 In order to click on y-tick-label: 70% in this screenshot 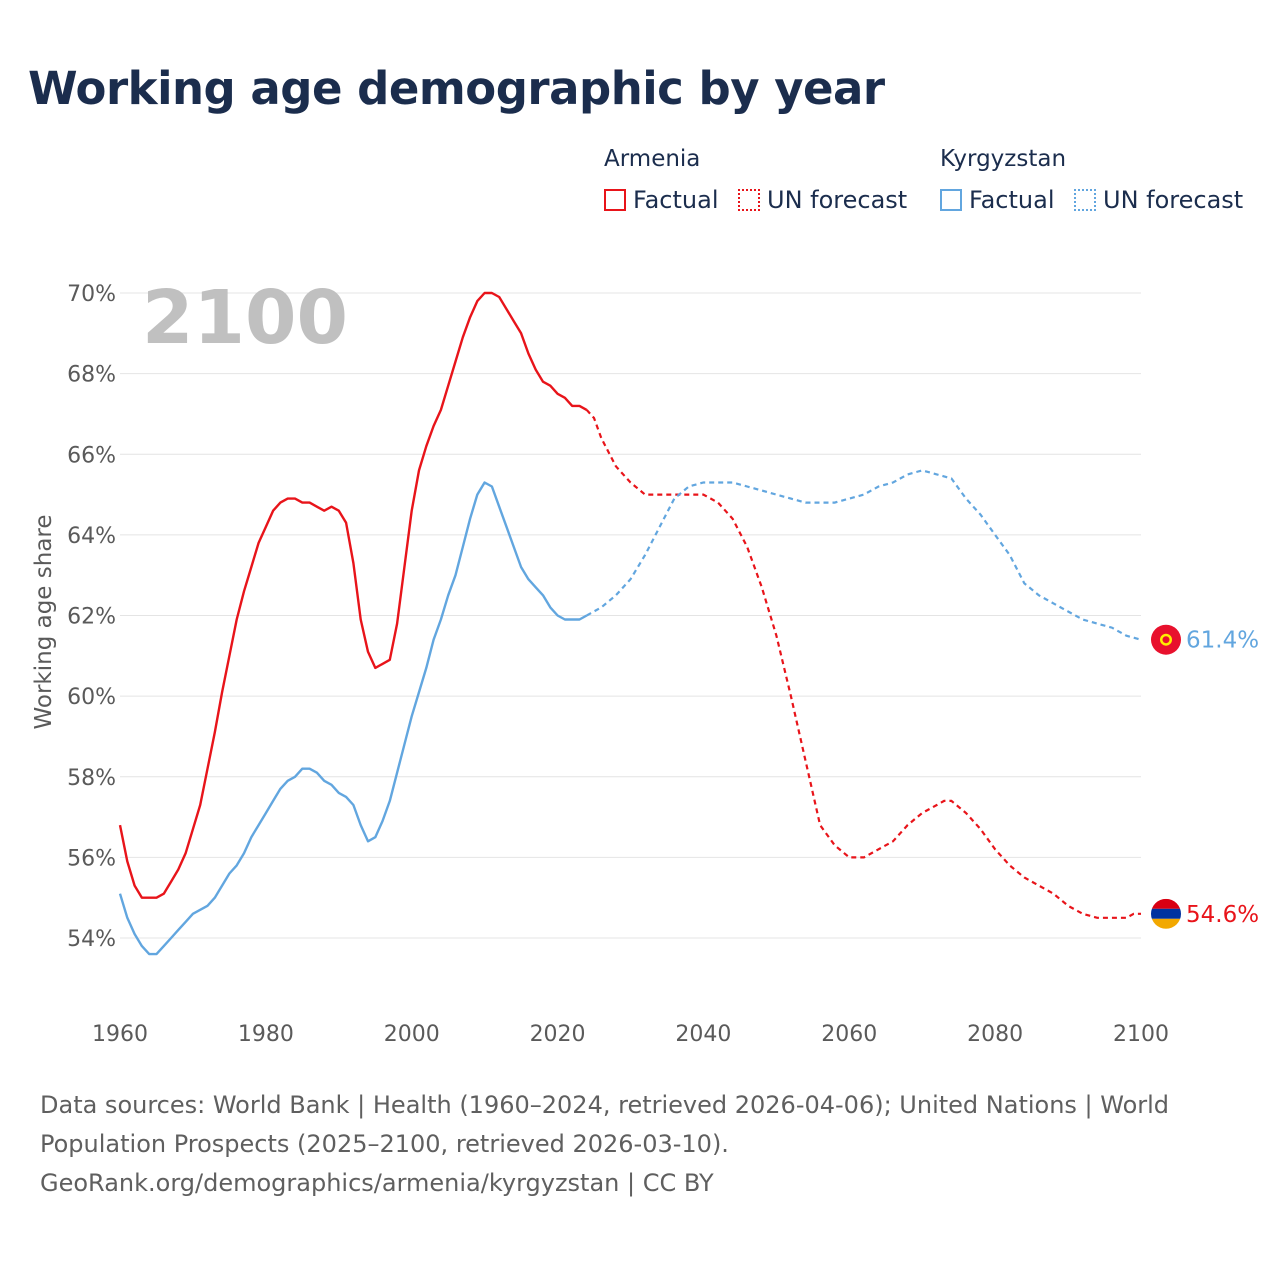, I will do `click(91, 294)`.